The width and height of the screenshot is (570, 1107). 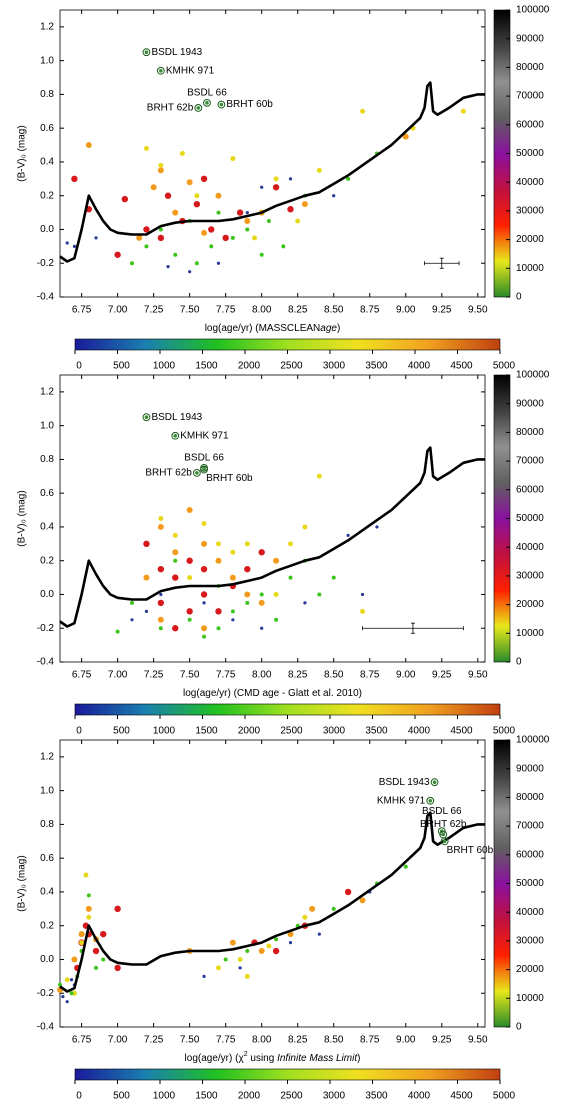 I want to click on x-axis-label-part: 2, so click(x=246, y=1054).